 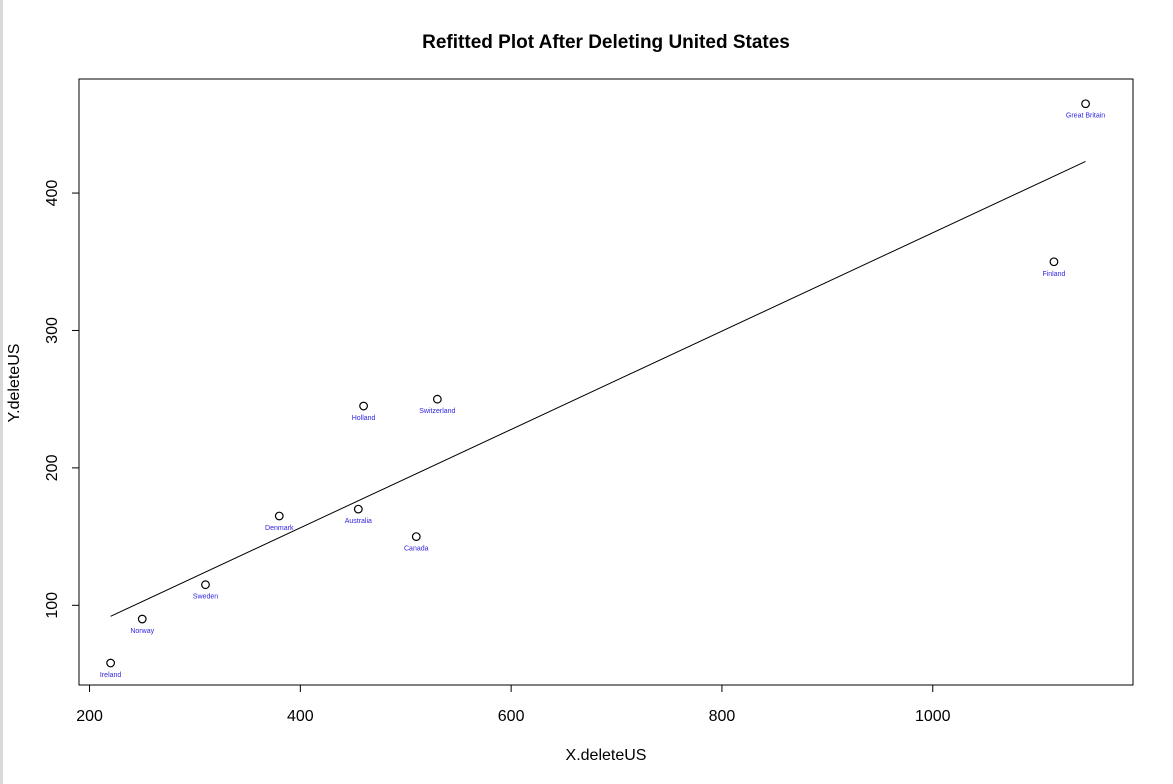 What do you see at coordinates (52, 605) in the screenshot?
I see `y-tick-label: 100` at bounding box center [52, 605].